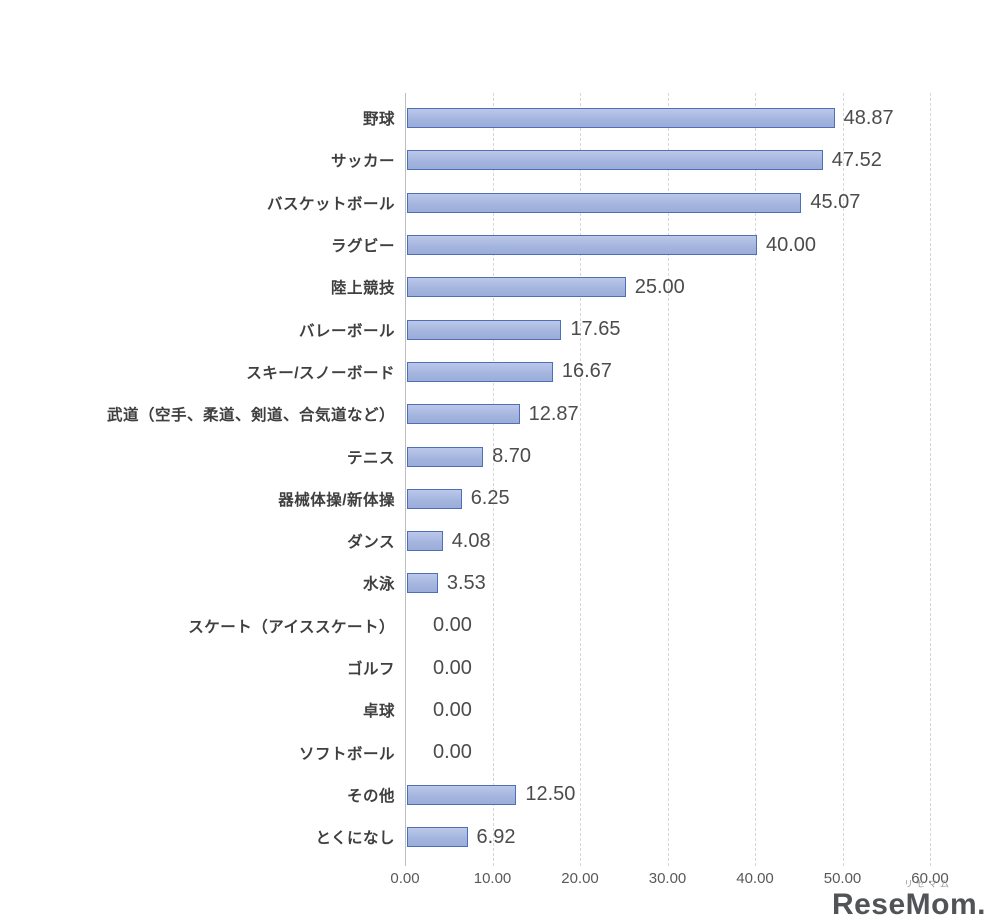 Image resolution: width=1000 pixels, height=924 pixels. What do you see at coordinates (669, 794) in the screenshot?
I see `bar-track: 12.50` at bounding box center [669, 794].